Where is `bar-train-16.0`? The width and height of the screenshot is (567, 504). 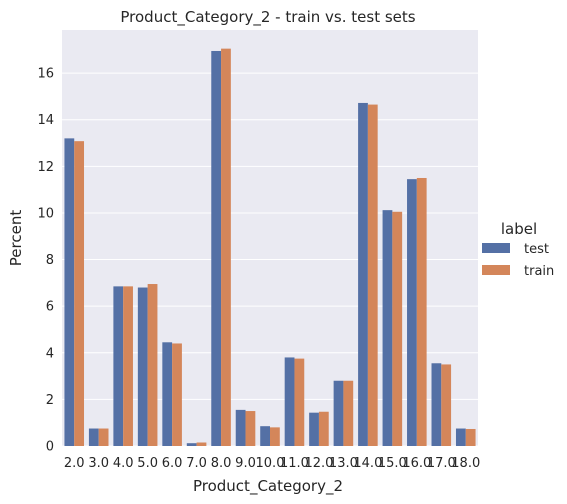 bar-train-16.0 is located at coordinates (421, 311).